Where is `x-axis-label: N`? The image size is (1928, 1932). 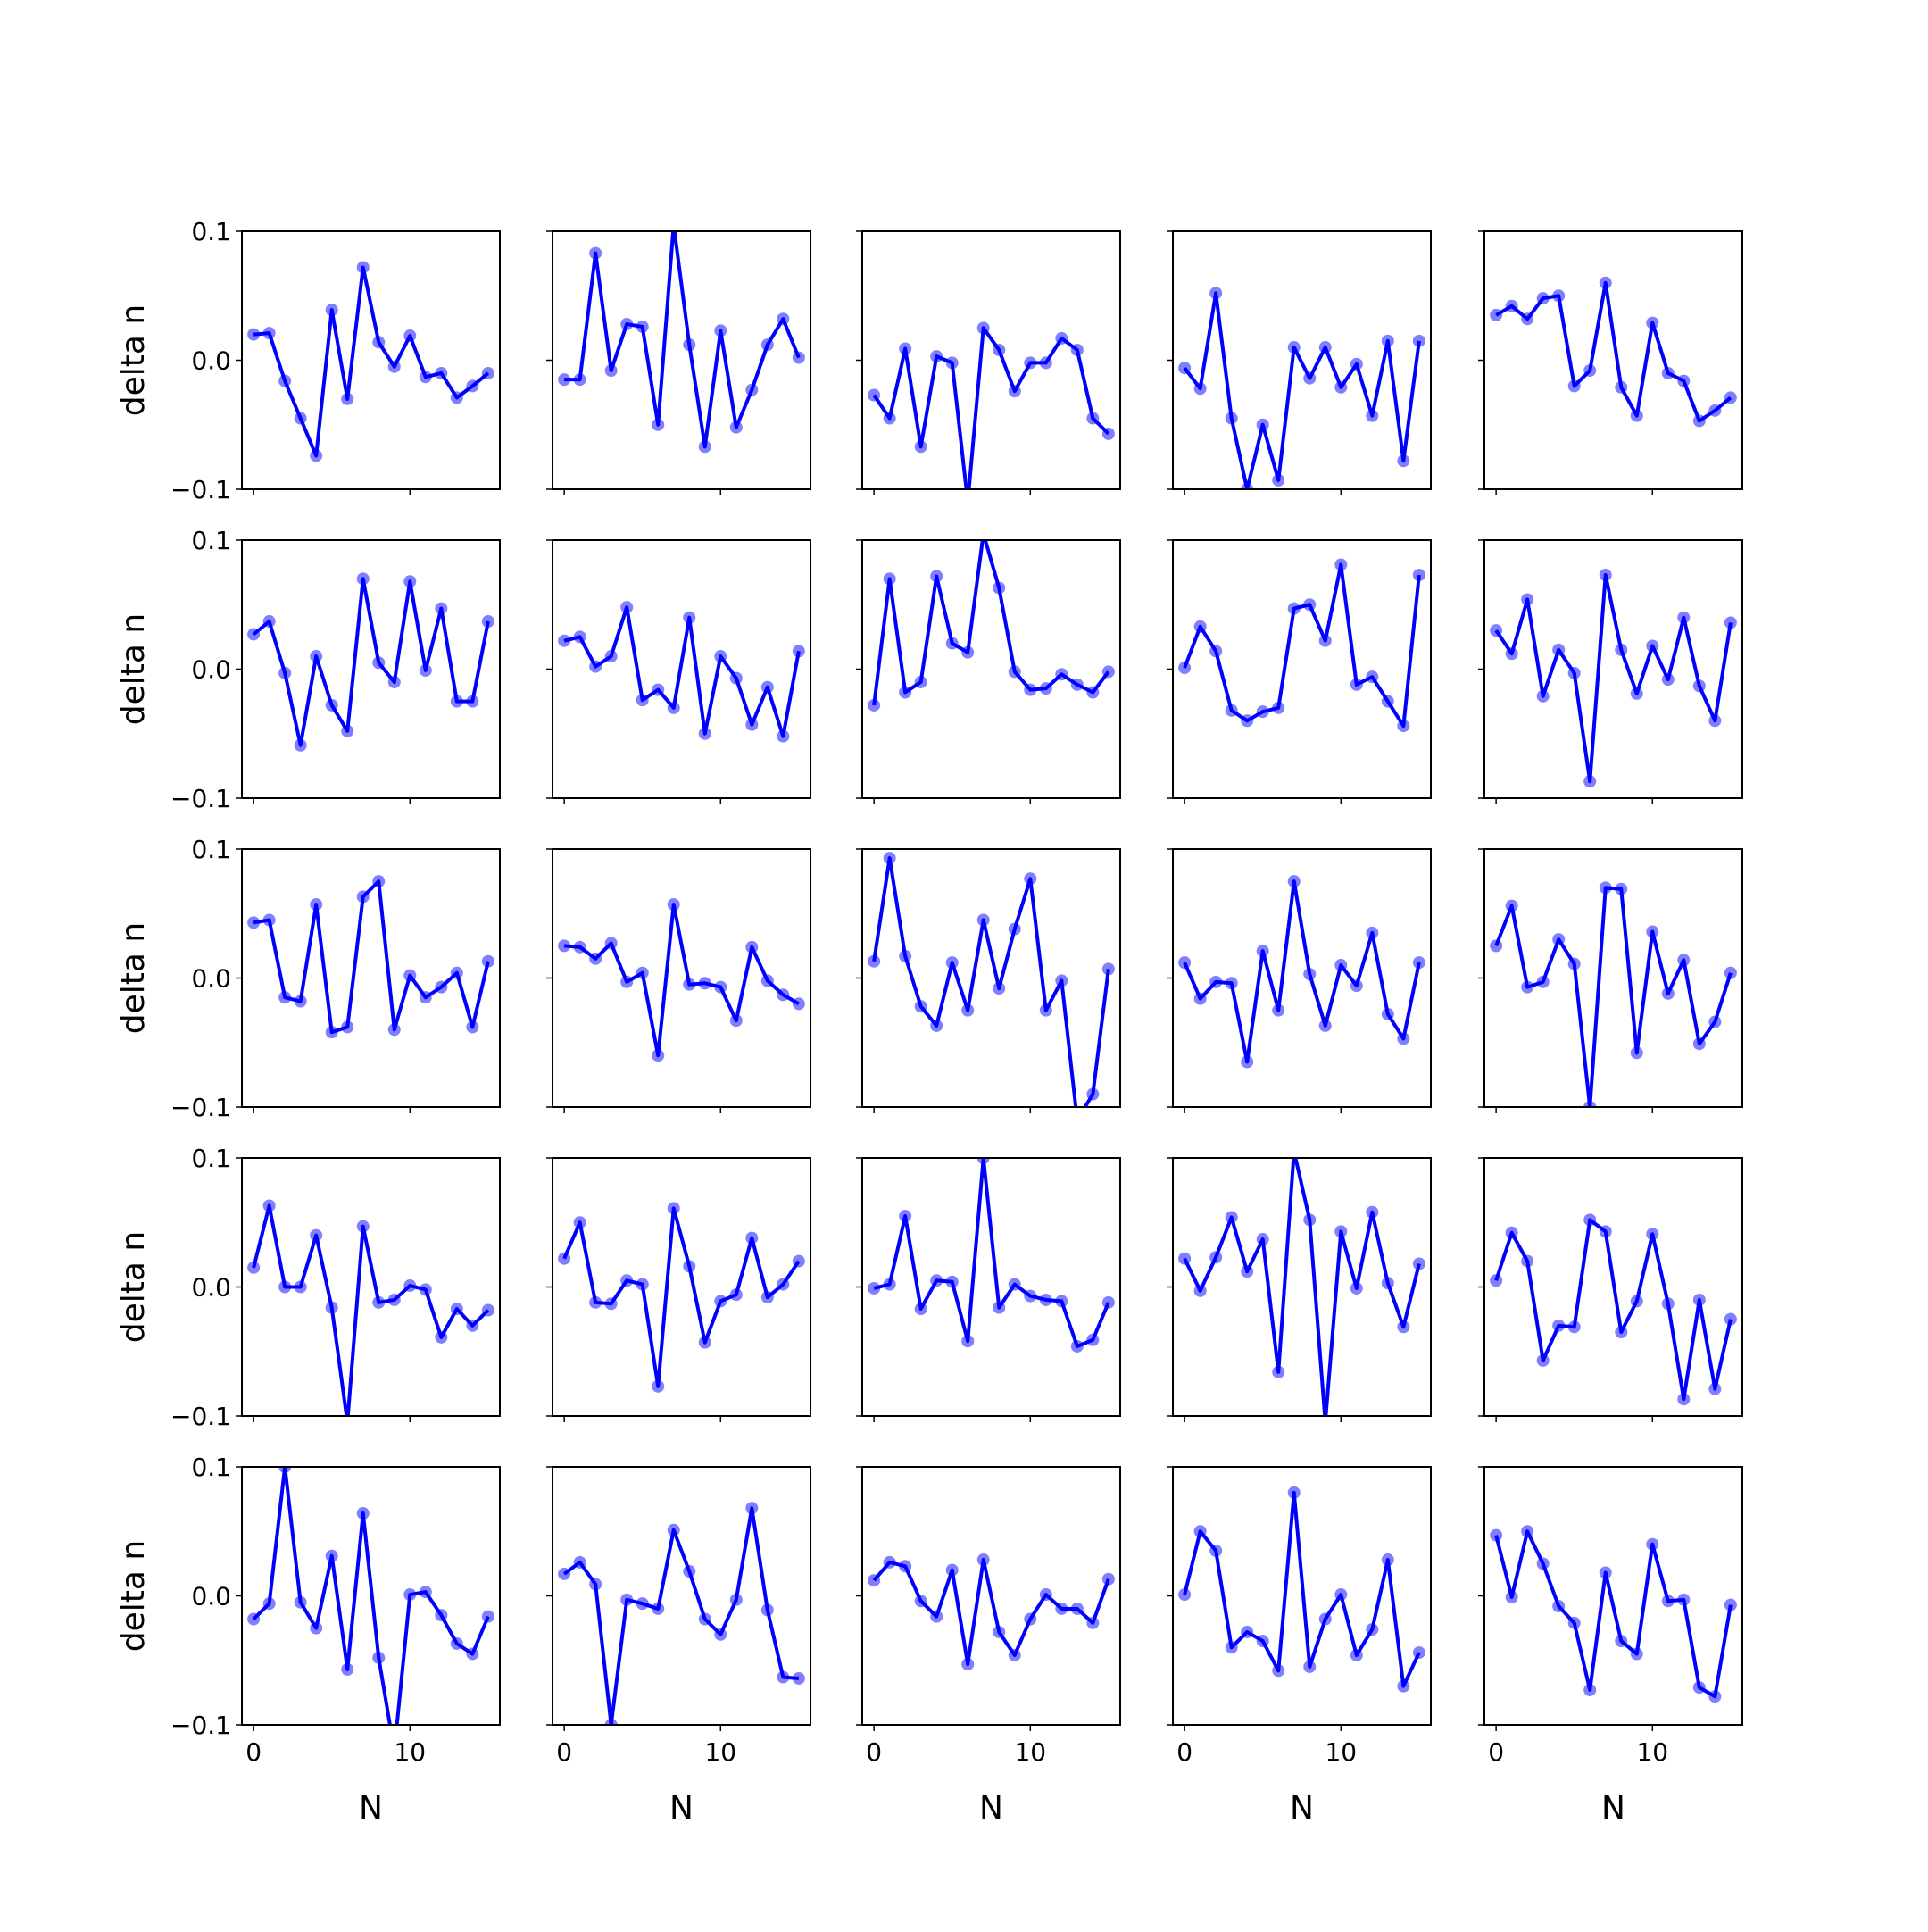
x-axis-label: N is located at coordinates (371, 1808).